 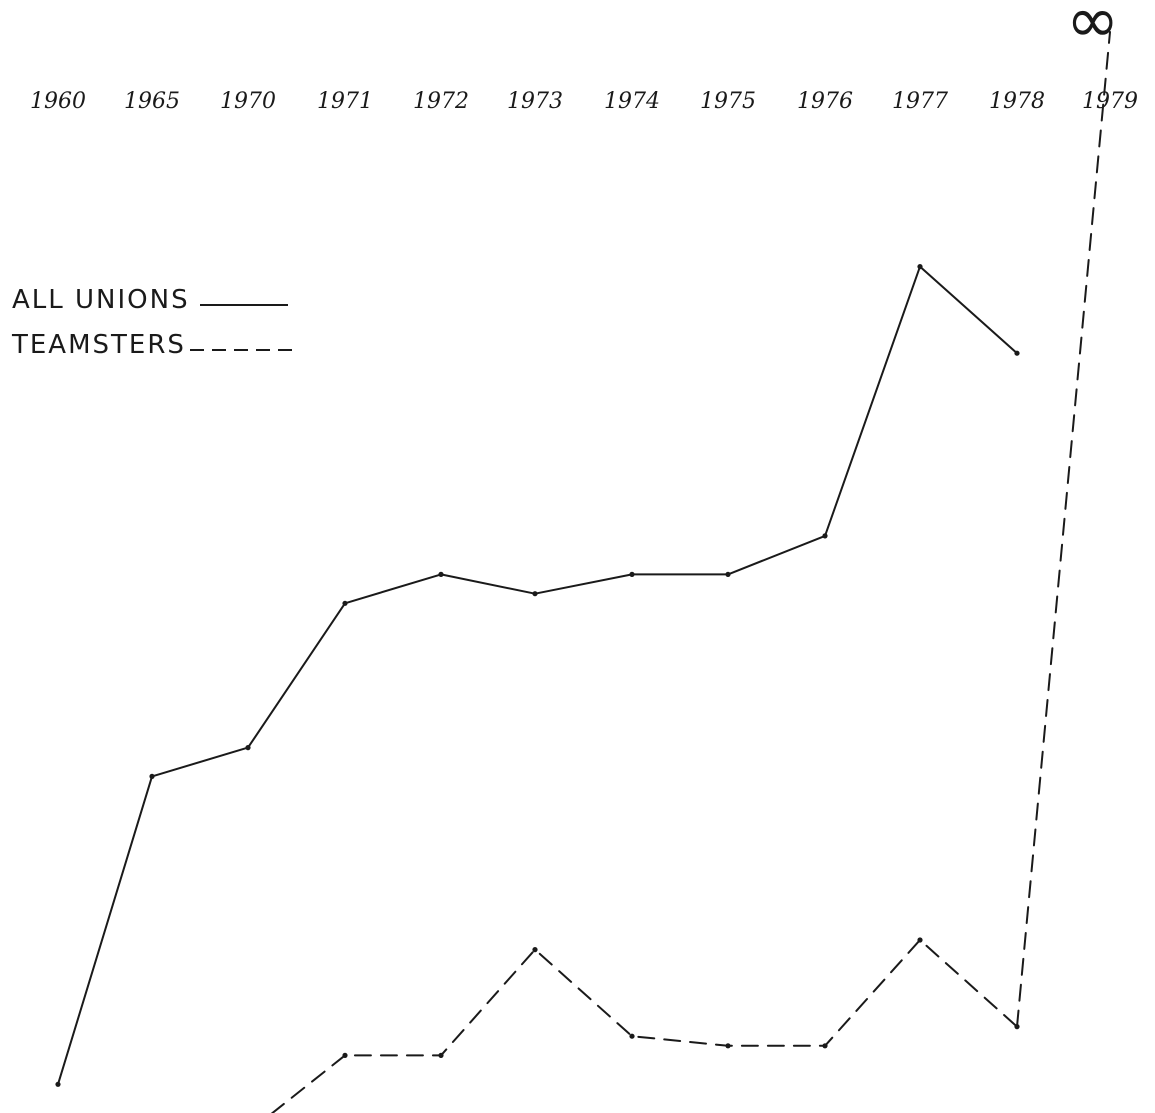 What do you see at coordinates (345, 101) in the screenshot?
I see `x-tick-label: 1971` at bounding box center [345, 101].